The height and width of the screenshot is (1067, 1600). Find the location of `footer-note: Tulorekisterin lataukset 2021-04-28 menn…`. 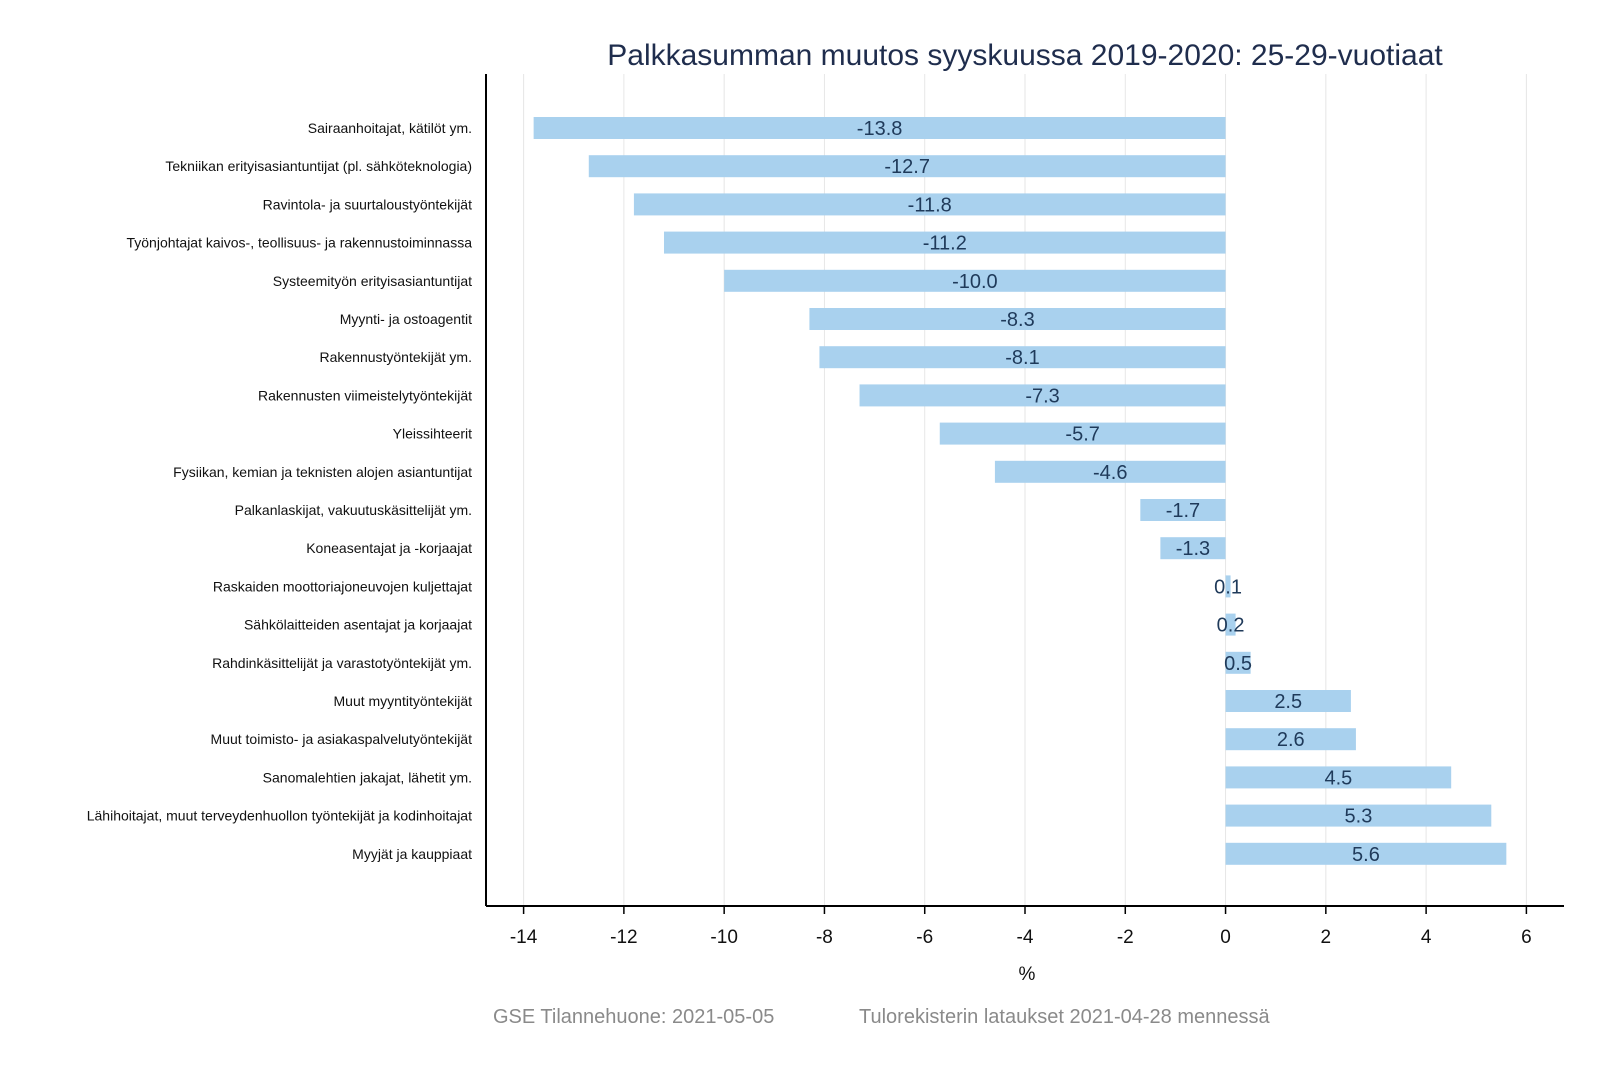

footer-note: Tulorekisterin lataukset 2021-04-28 menn… is located at coordinates (1064, 1017).